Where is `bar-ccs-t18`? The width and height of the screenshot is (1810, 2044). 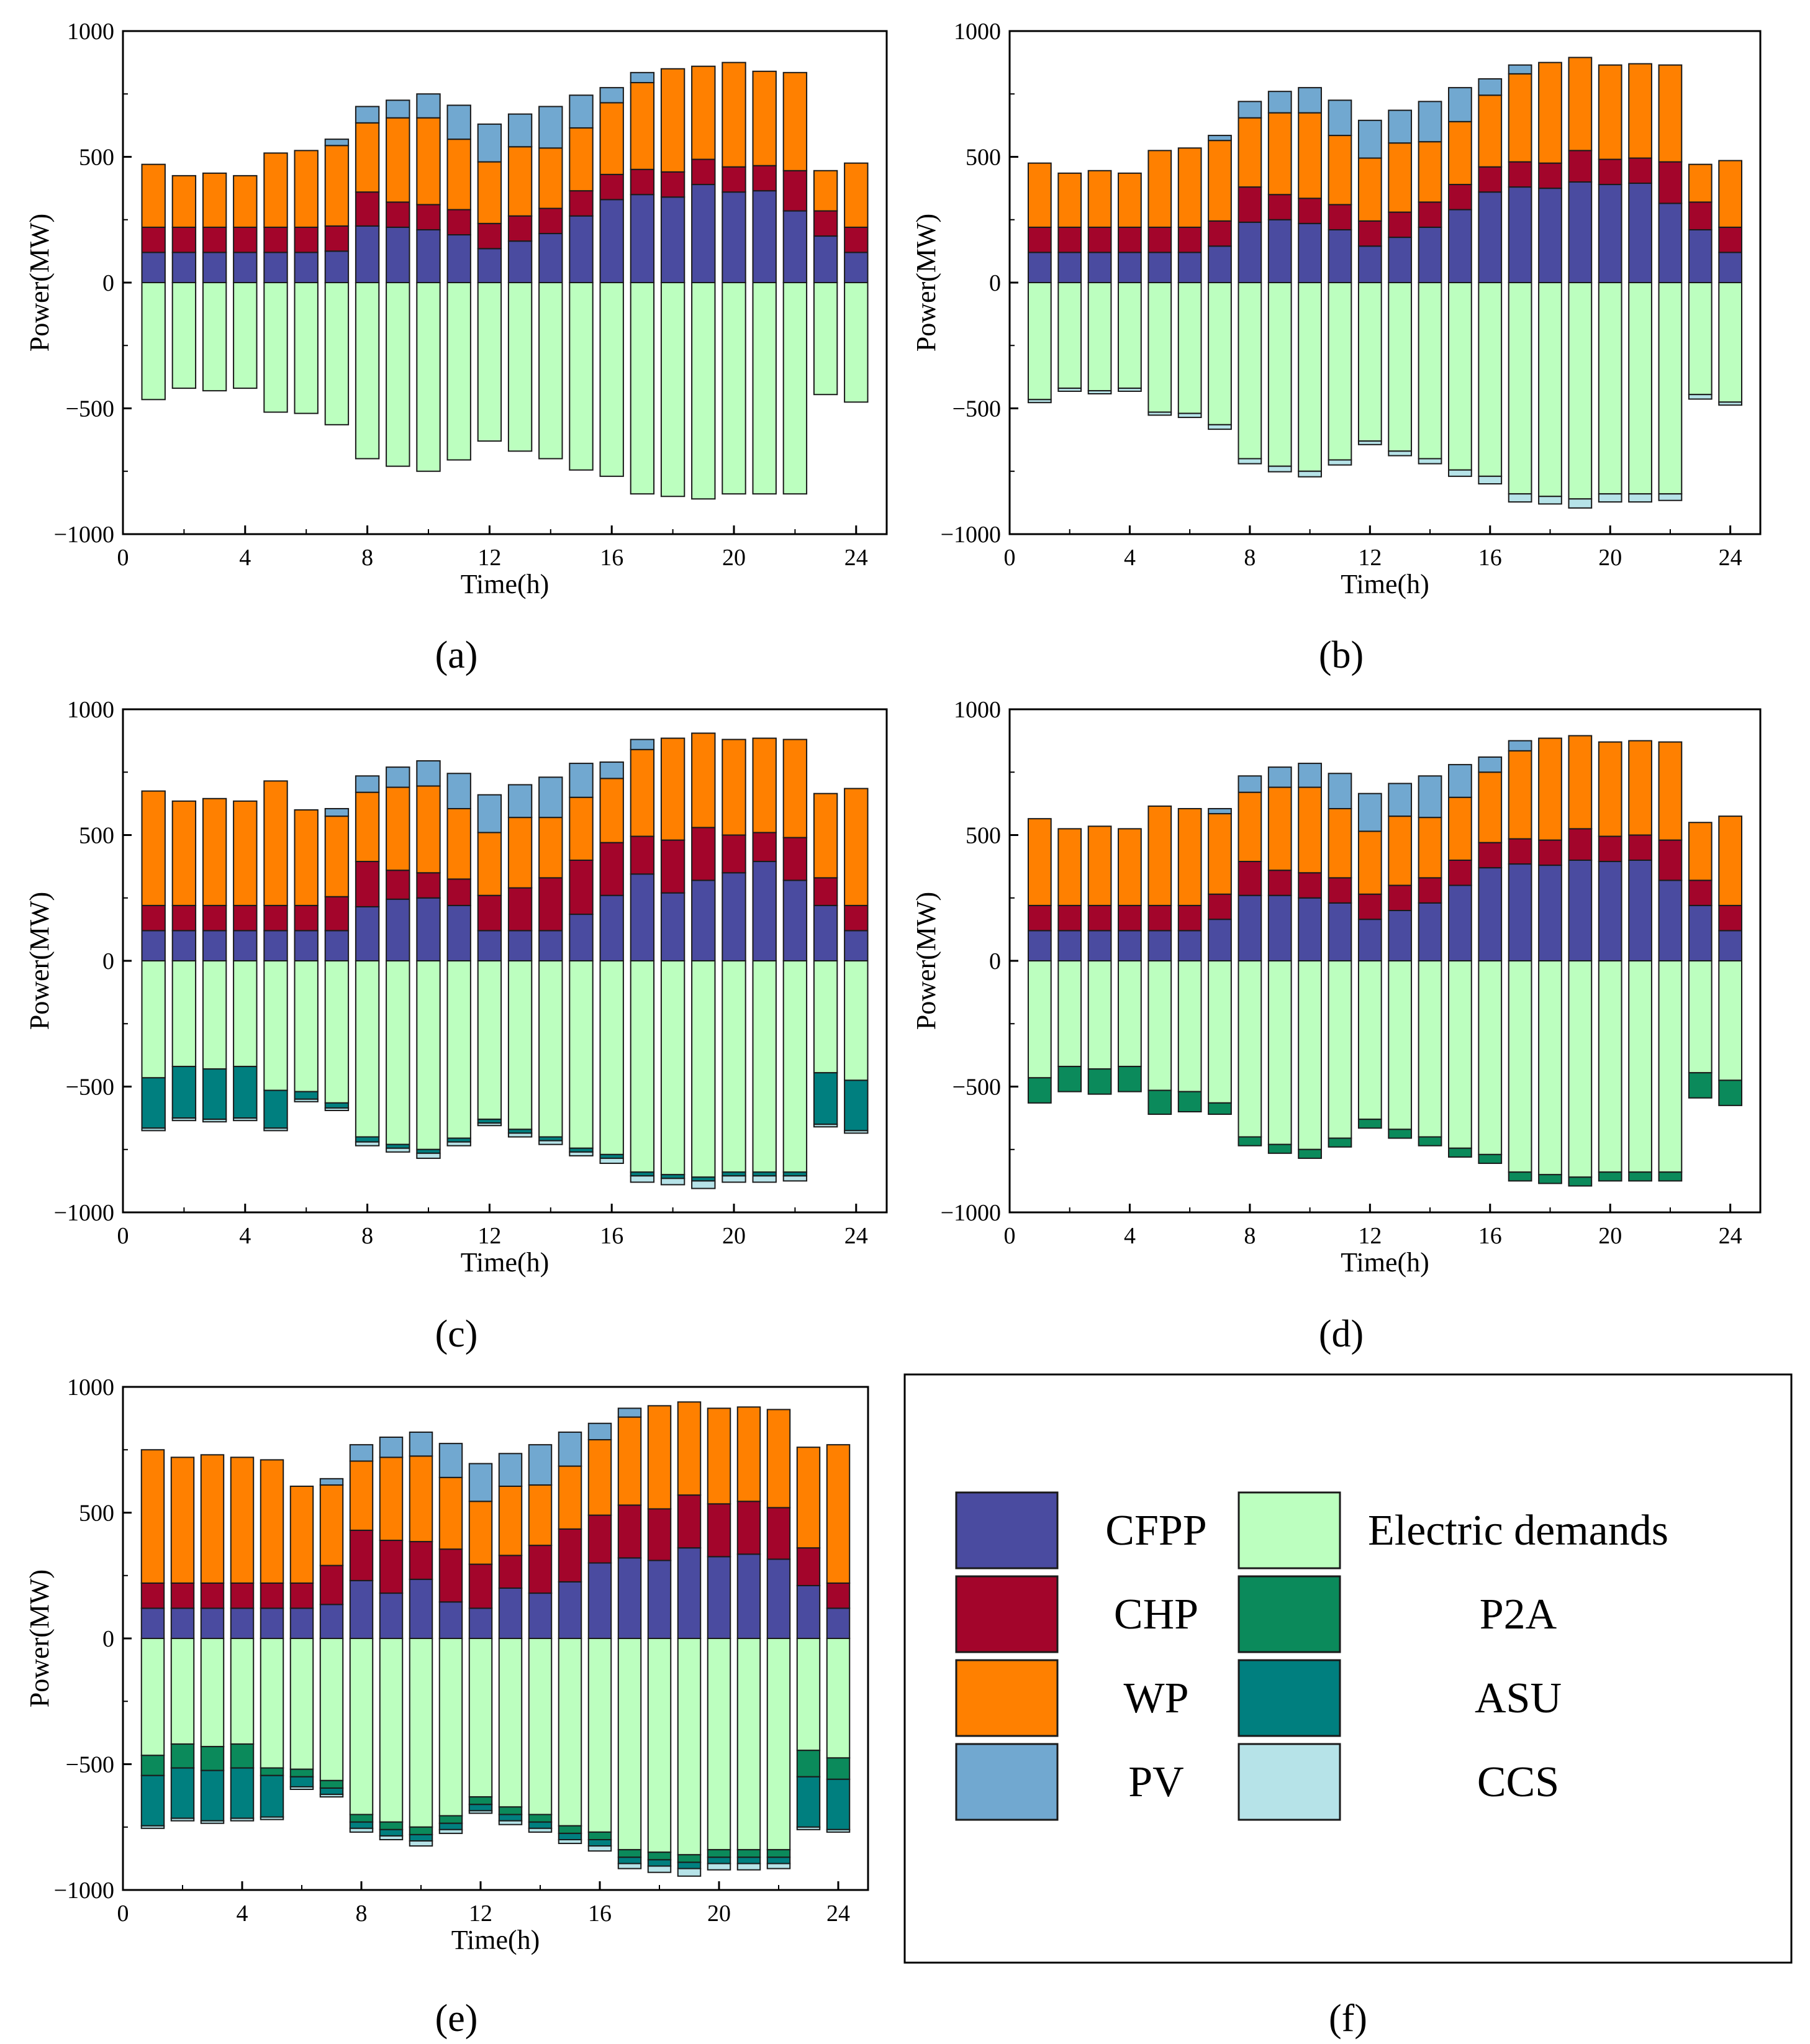
bar-ccs-t18 is located at coordinates (673, 1182).